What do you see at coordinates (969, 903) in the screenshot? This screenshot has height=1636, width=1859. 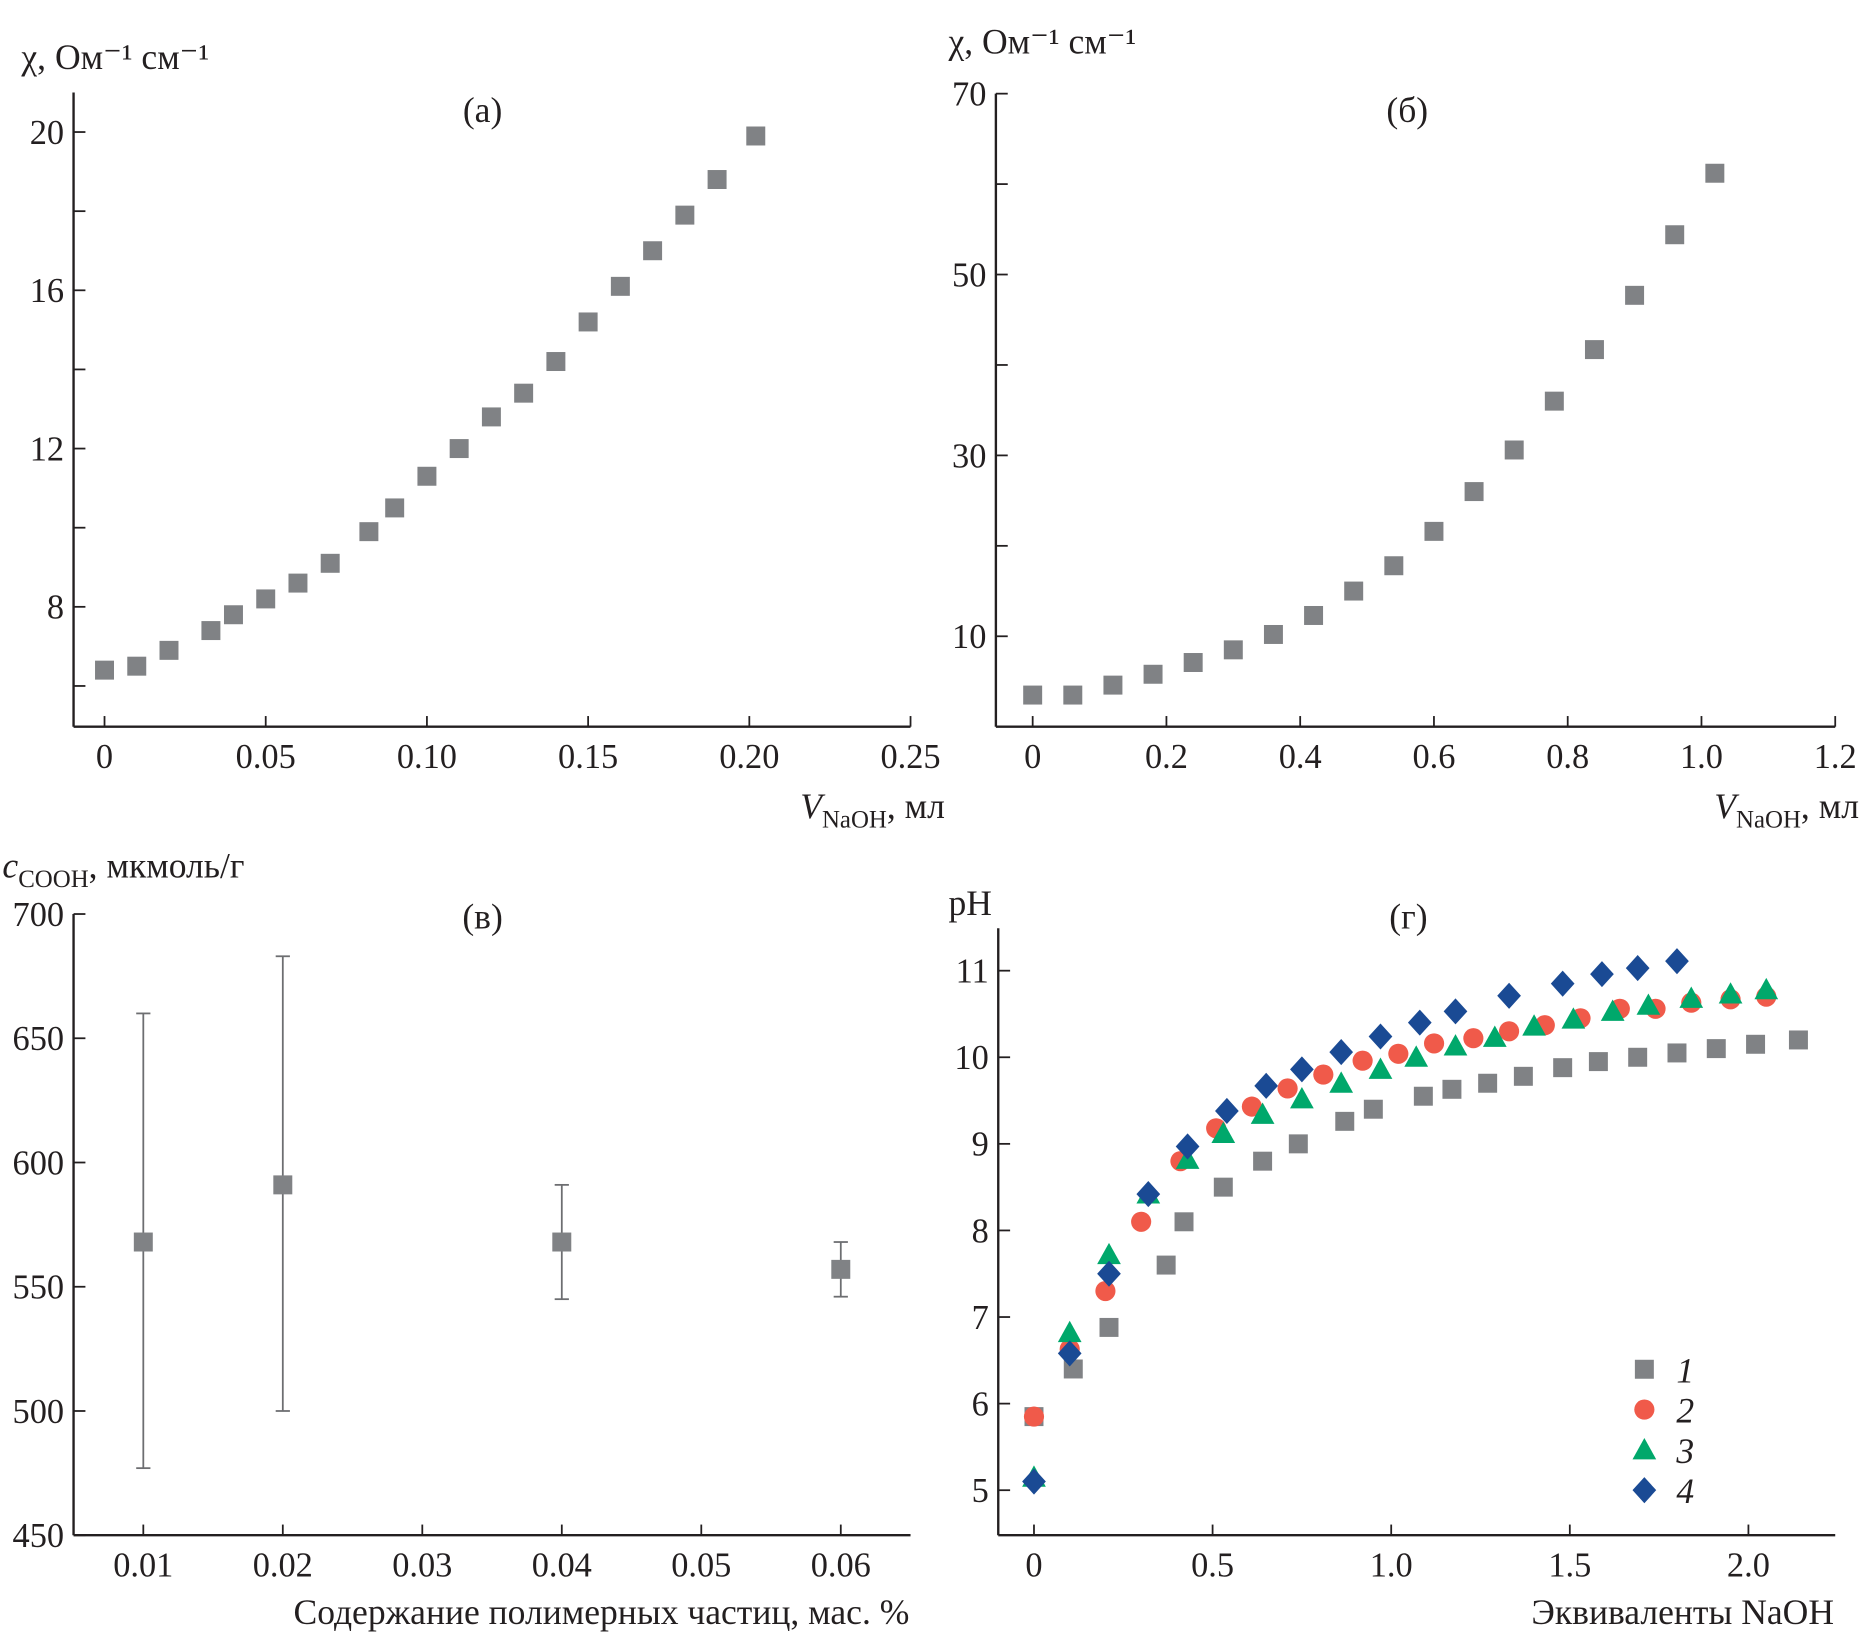 I see `y-axis-label: pH` at bounding box center [969, 903].